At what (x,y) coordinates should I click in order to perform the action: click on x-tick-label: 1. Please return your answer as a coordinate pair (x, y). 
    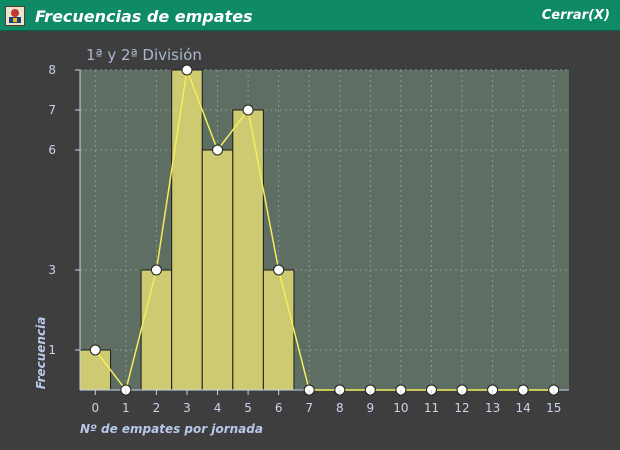
    Looking at the image, I should click on (126, 408).